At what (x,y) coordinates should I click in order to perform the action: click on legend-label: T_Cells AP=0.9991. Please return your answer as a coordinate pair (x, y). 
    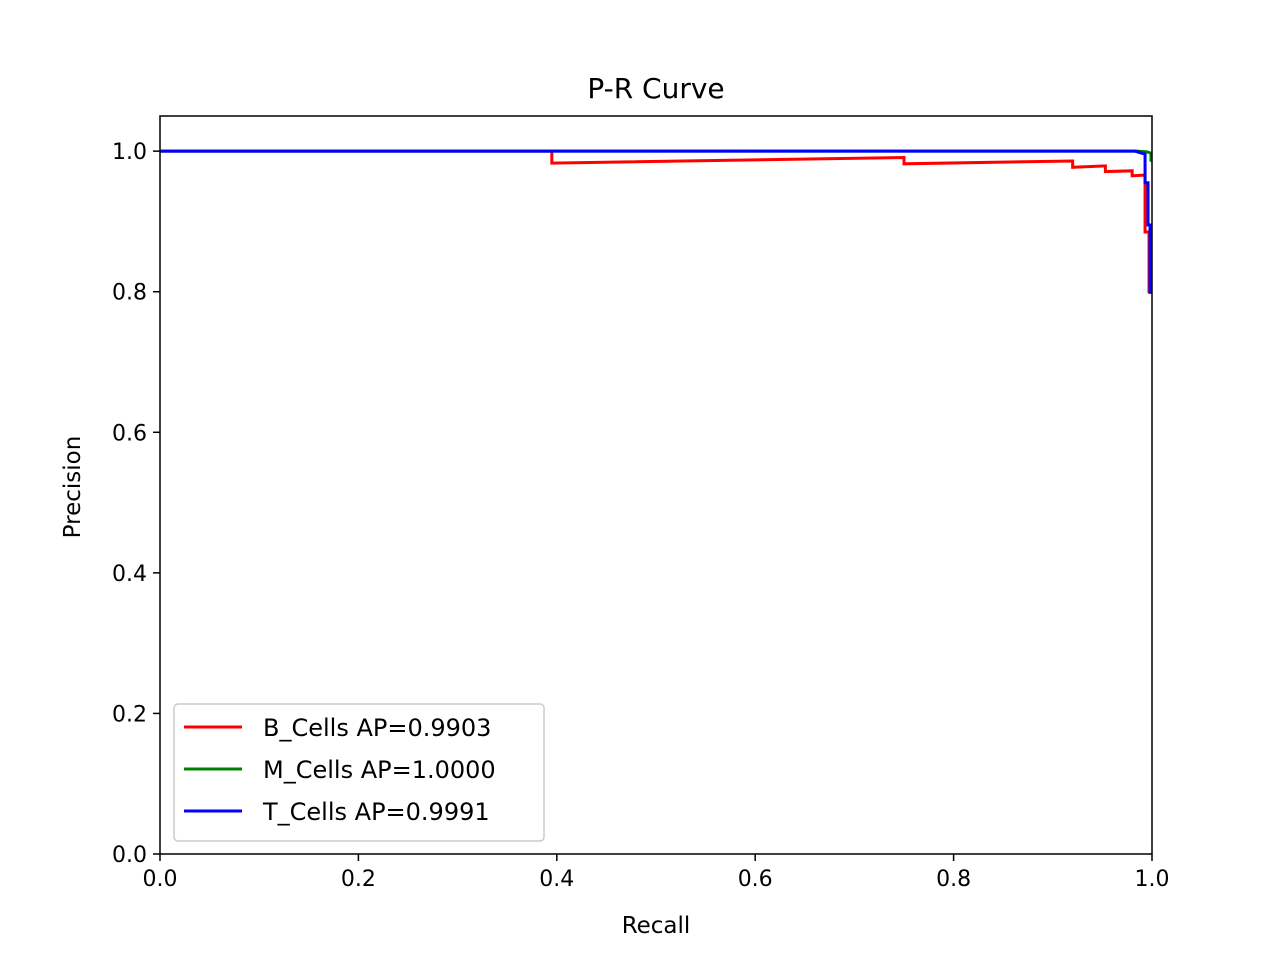
    Looking at the image, I should click on (376, 812).